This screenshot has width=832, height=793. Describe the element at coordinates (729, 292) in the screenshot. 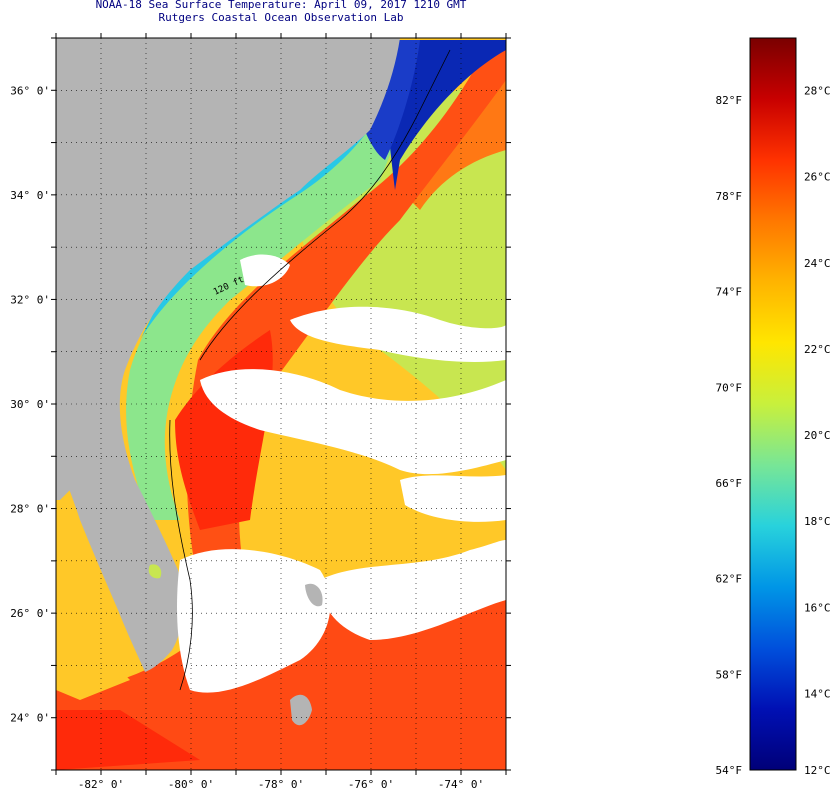

I see `colorbar-f-label: 74°F` at that location.